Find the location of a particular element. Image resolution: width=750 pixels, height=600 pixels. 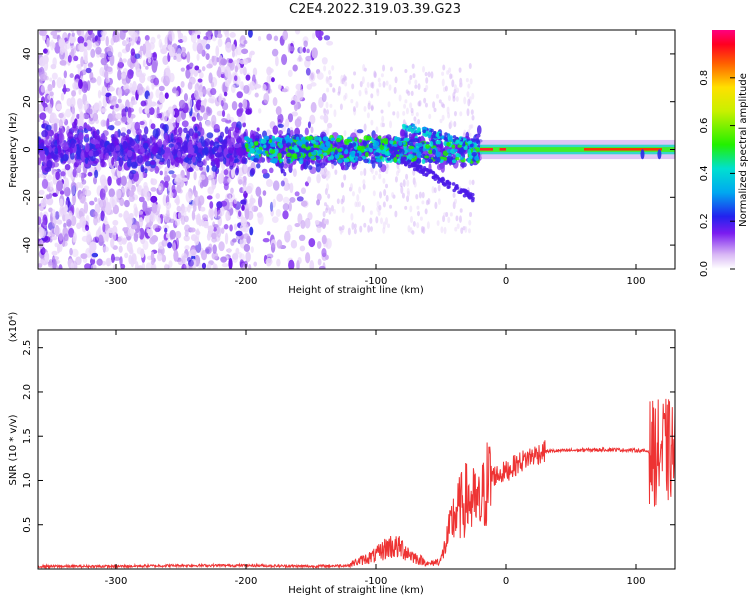

snr-x-label: Height of straight line (km) is located at coordinates (356, 590).